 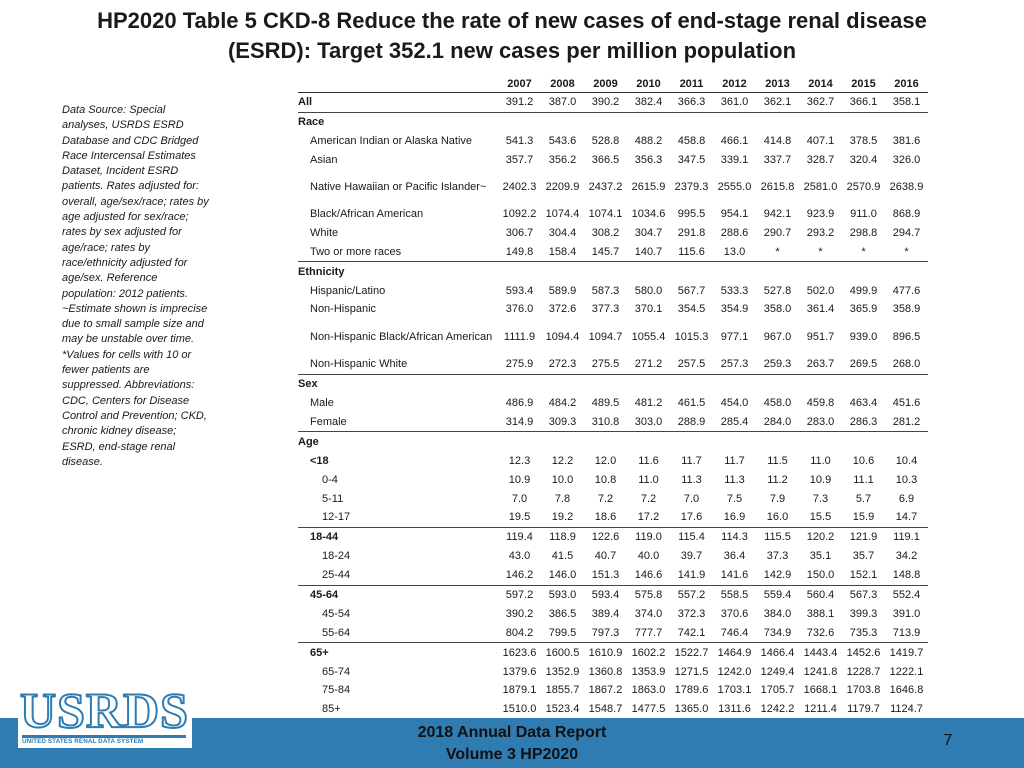 What do you see at coordinates (562, 671) in the screenshot?
I see `rate-cell: 1352.9` at bounding box center [562, 671].